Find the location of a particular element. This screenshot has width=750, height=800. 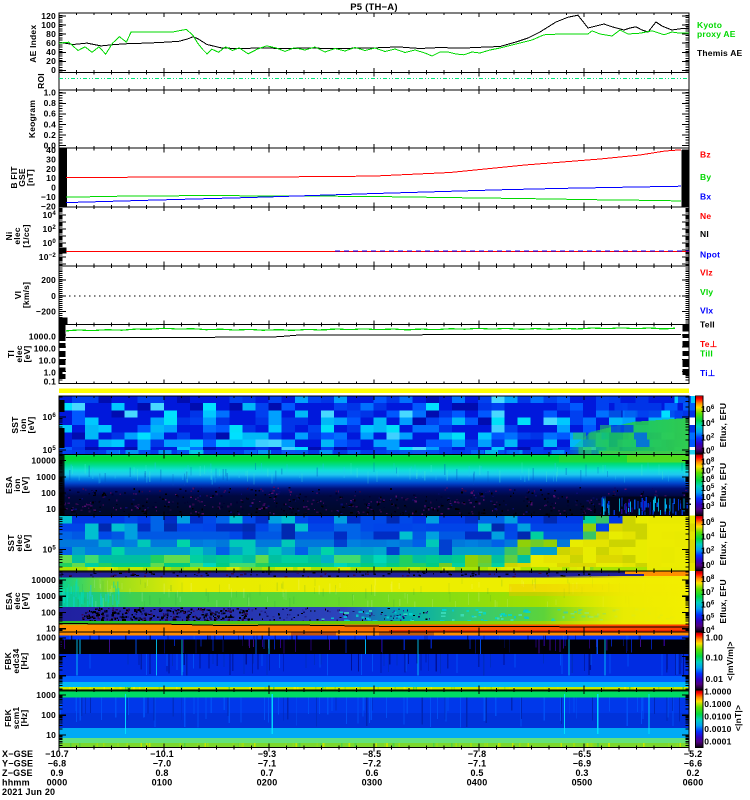

svg-text: 0200 is located at coordinates (267, 783).